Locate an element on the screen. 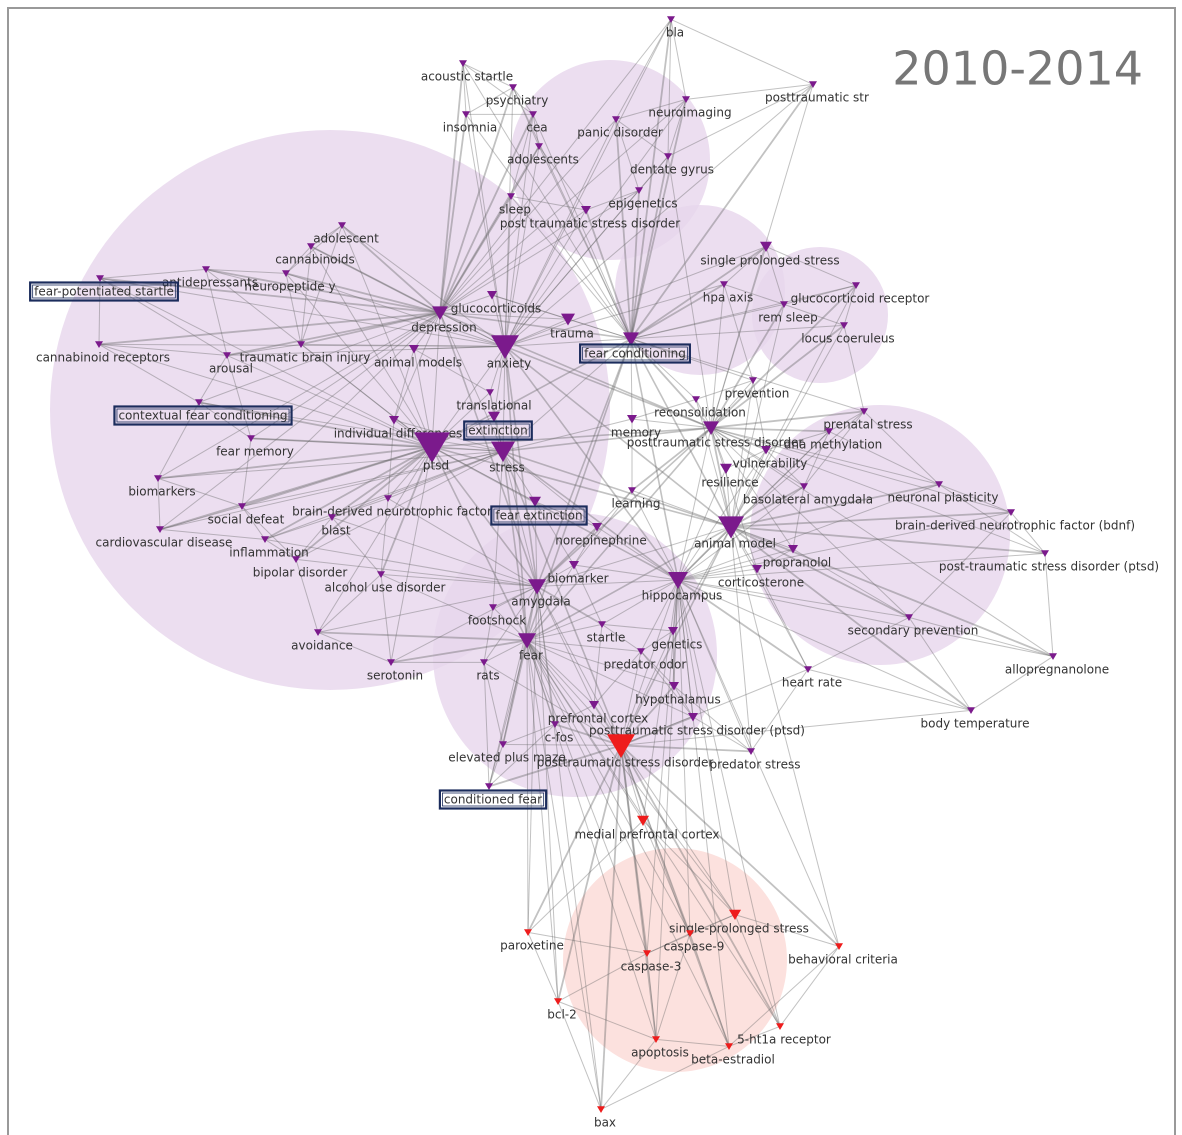 The image size is (1182, 1135). node-label: predator odor is located at coordinates (645, 665).